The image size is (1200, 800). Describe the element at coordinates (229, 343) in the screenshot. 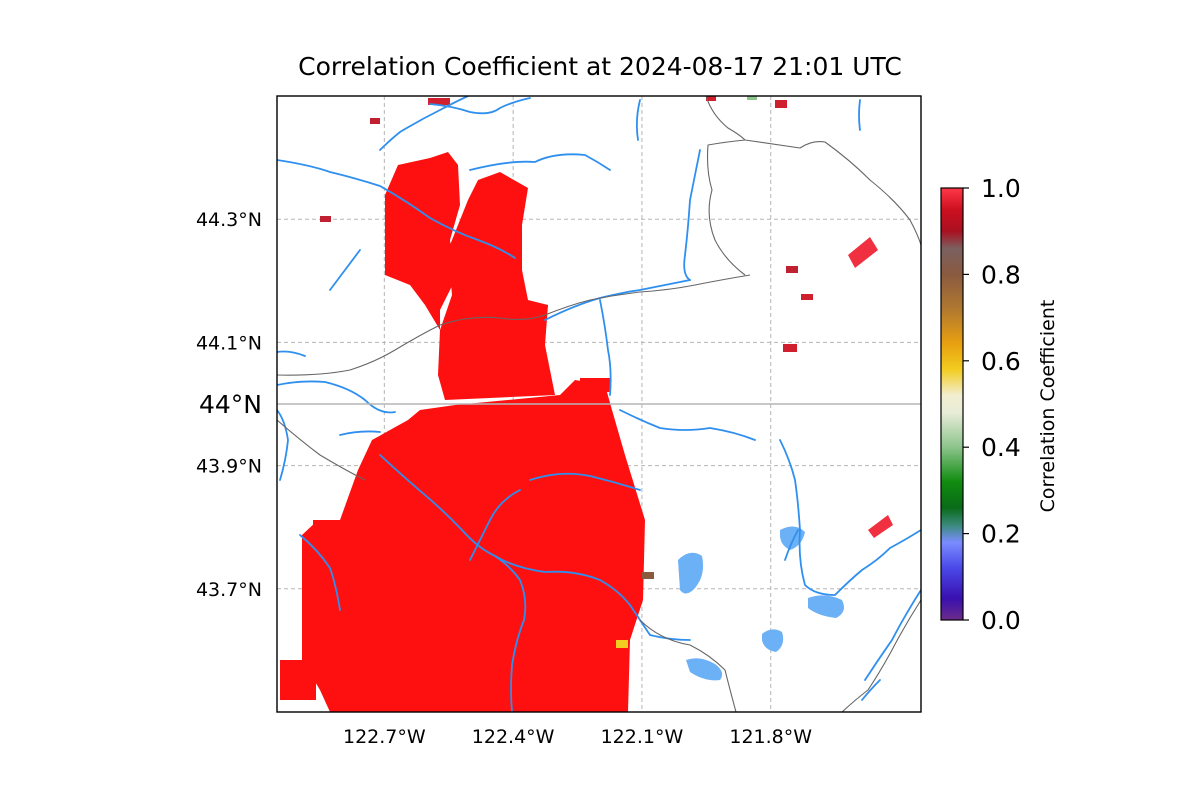

I see `lat-tick-label: 44.1°N` at that location.